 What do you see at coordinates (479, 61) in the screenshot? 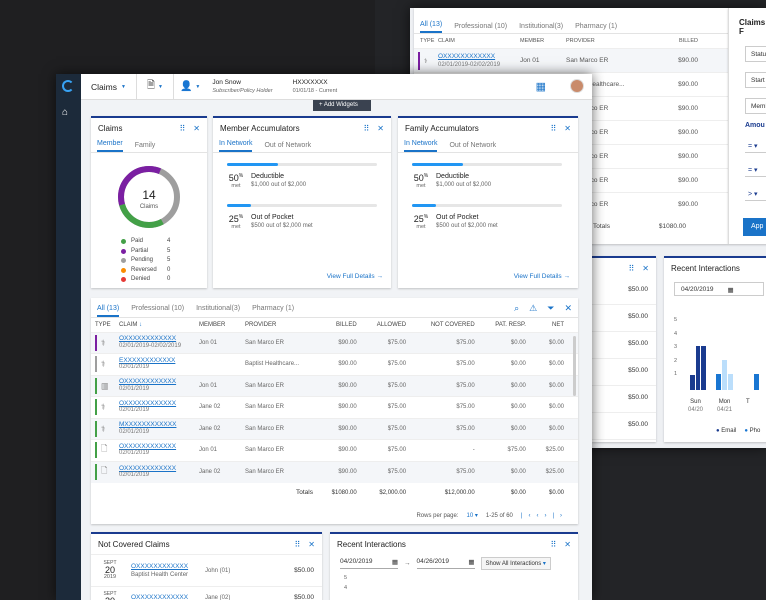
I see `back-claim-cell: OXXXXXXXXXXXX 02/01/2019-02/02/2019` at bounding box center [479, 61].